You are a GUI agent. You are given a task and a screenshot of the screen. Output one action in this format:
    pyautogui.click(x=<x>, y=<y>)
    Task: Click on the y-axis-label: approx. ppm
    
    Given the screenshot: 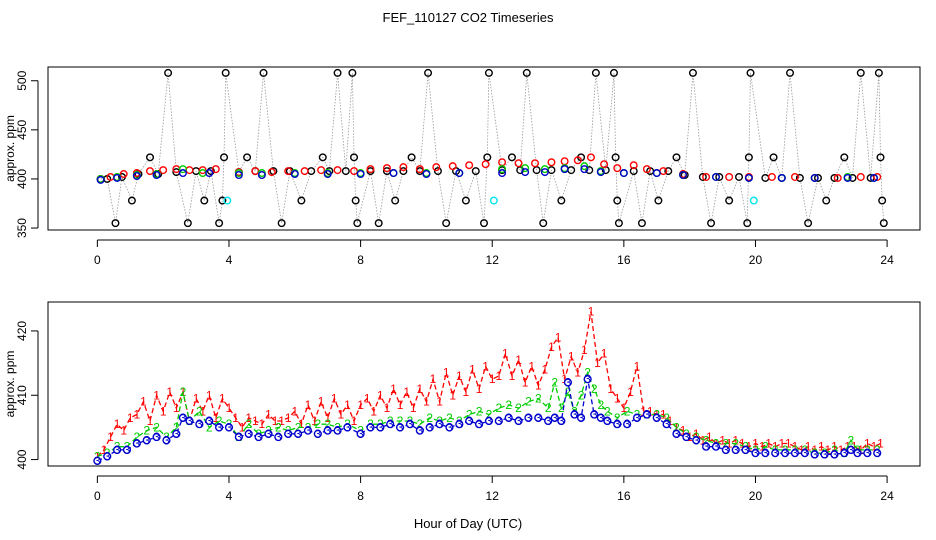 What is the action you would take?
    pyautogui.click(x=10, y=384)
    